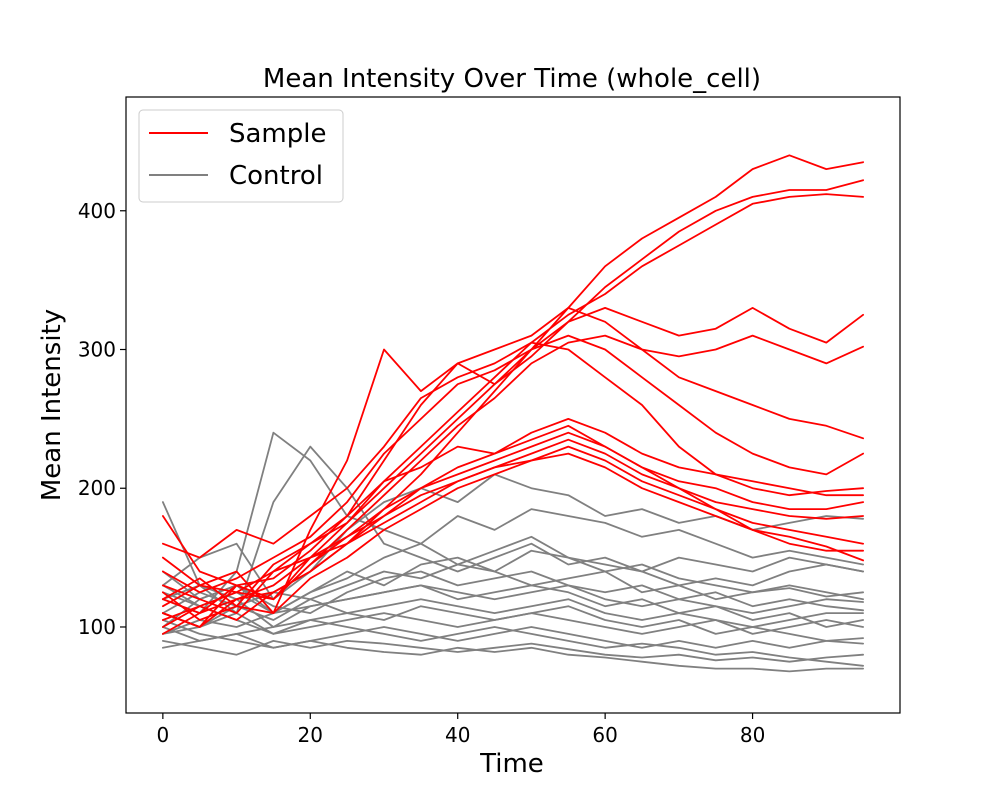 This screenshot has width=1000, height=800. What do you see at coordinates (162, 735) in the screenshot?
I see `x-tick-label: 0` at bounding box center [162, 735].